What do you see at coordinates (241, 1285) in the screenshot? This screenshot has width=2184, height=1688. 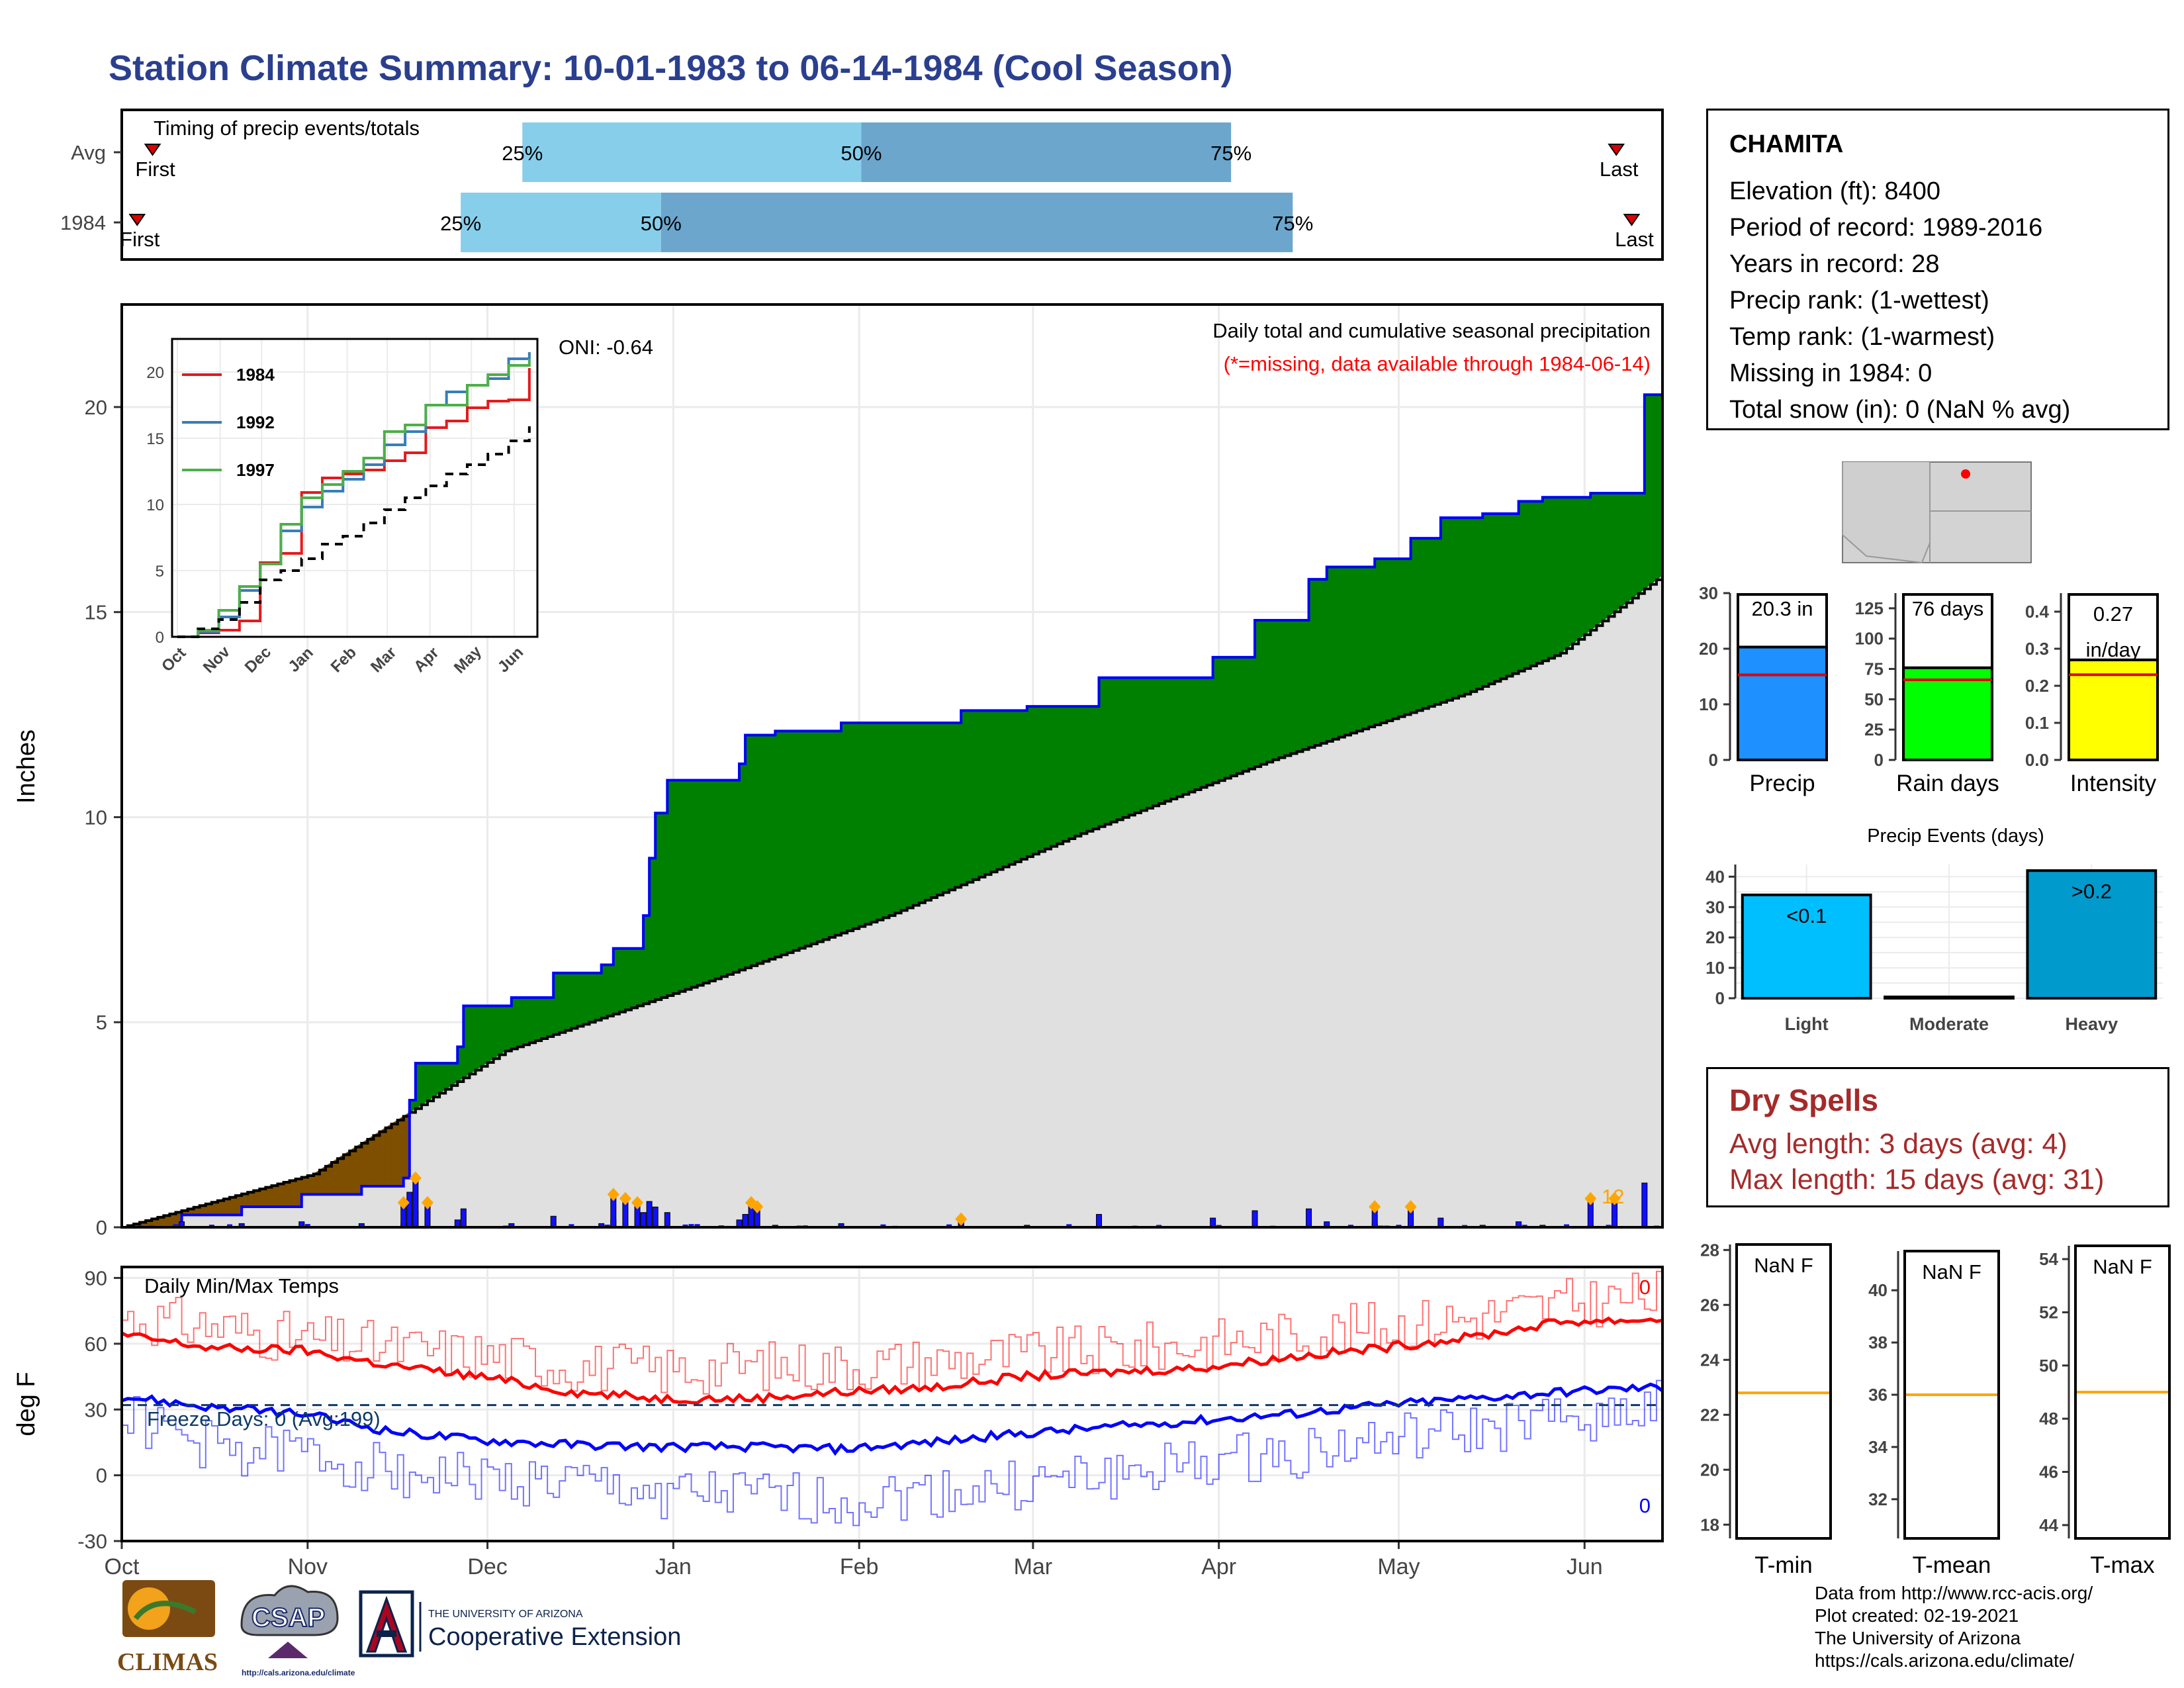 I see `temp-panel-title: Daily Min/Max Temps` at bounding box center [241, 1285].